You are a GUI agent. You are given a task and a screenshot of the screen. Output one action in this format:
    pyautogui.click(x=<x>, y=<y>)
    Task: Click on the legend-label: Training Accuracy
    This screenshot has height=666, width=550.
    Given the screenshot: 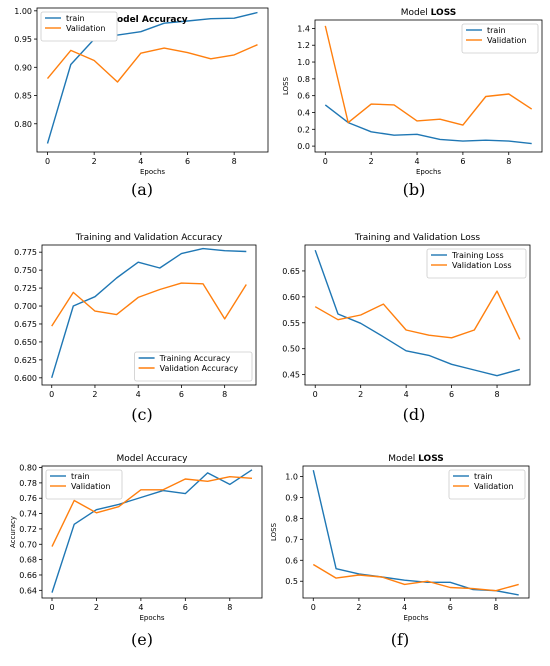 What is the action you would take?
    pyautogui.click(x=195, y=358)
    